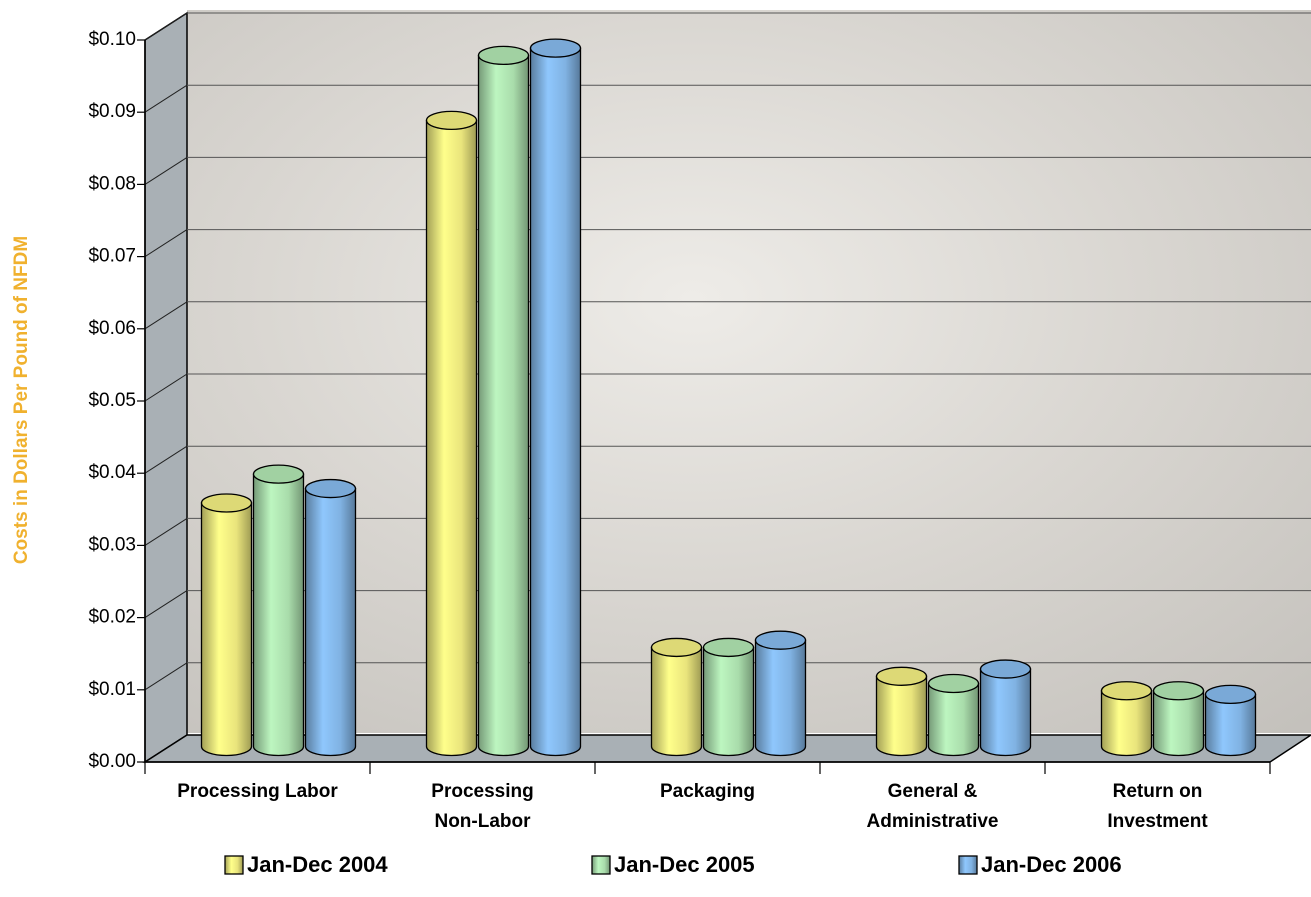 This screenshot has height=897, width=1311. What do you see at coordinates (112, 761) in the screenshot?
I see `y-tick-label: $0.00` at bounding box center [112, 761].